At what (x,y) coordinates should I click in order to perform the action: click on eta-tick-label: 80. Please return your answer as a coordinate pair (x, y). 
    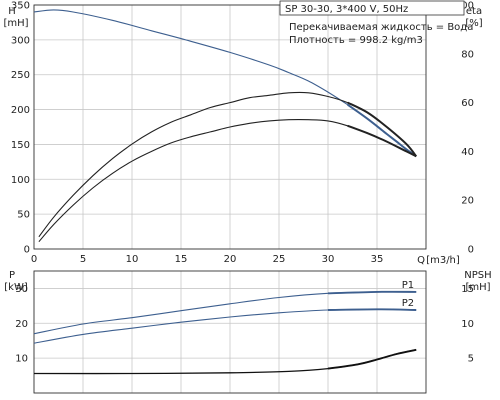
    Looking at the image, I should click on (467, 54).